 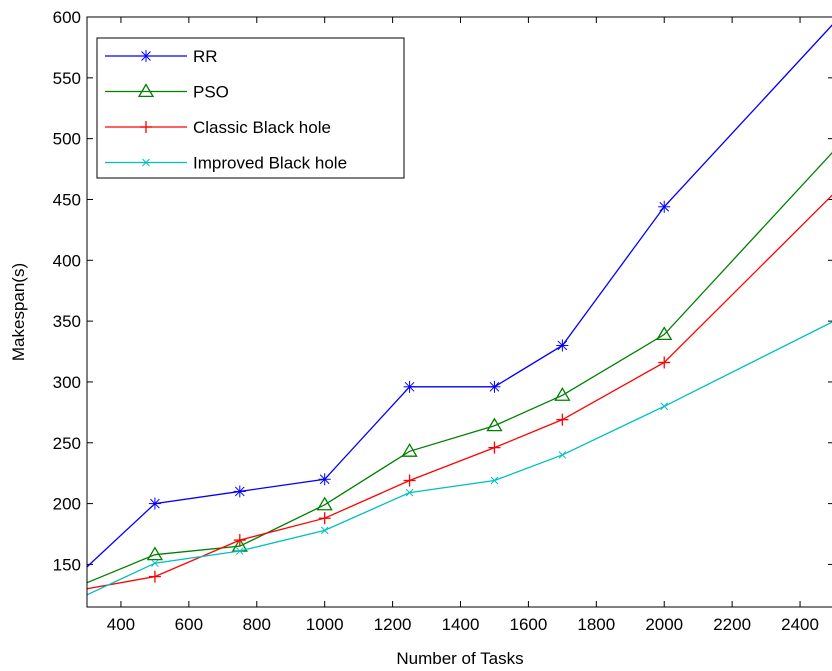 What do you see at coordinates (67, 382) in the screenshot?
I see `y-tick-label: 300` at bounding box center [67, 382].